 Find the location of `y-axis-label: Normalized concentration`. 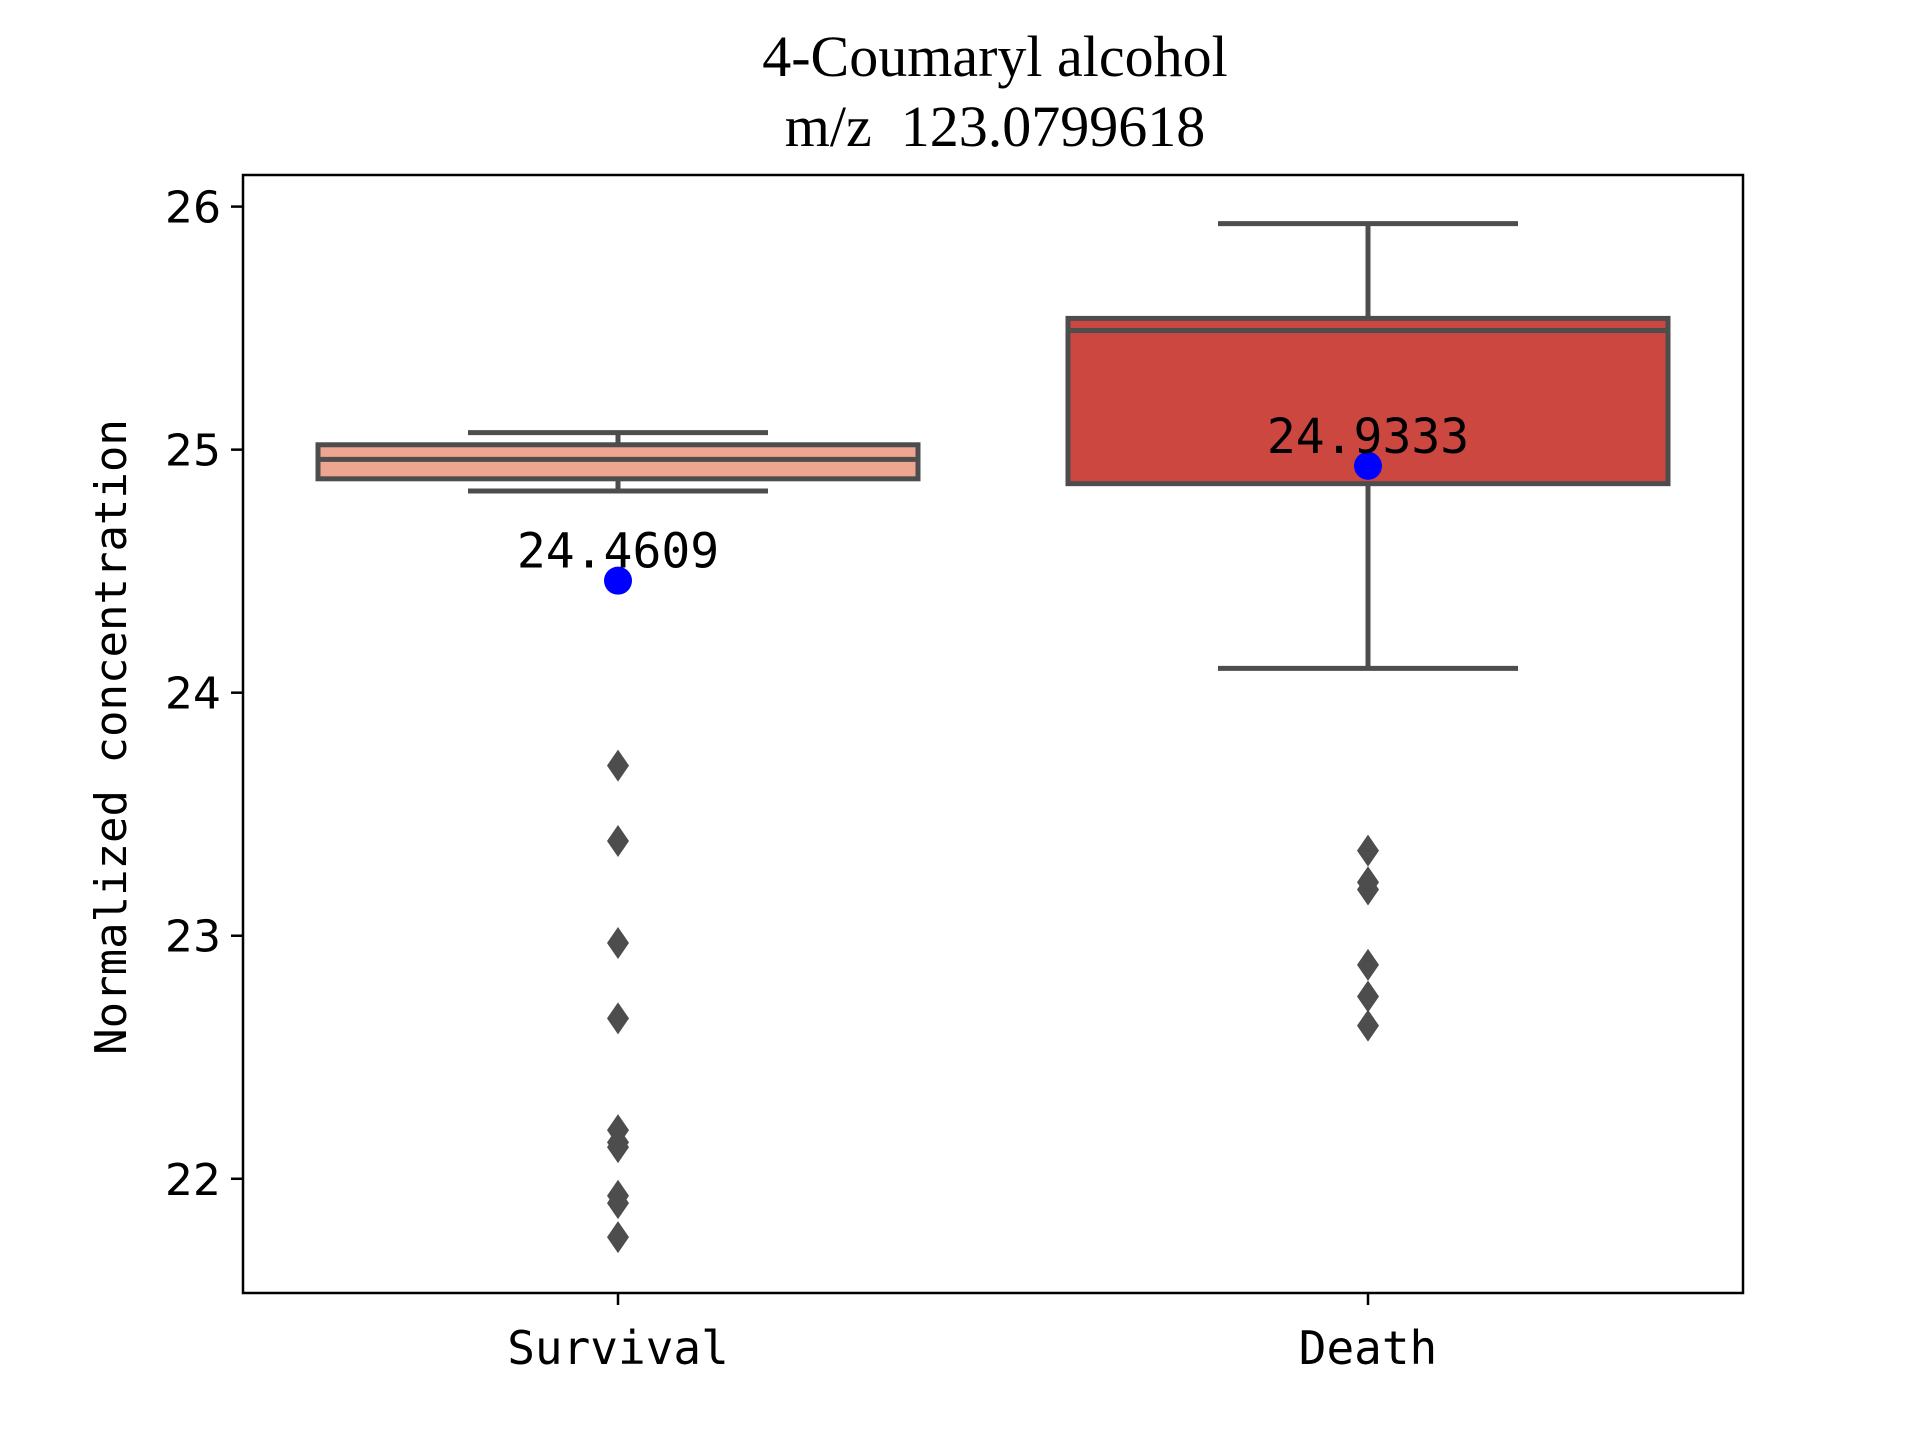

y-axis-label: Normalized concentration is located at coordinates (111, 737).